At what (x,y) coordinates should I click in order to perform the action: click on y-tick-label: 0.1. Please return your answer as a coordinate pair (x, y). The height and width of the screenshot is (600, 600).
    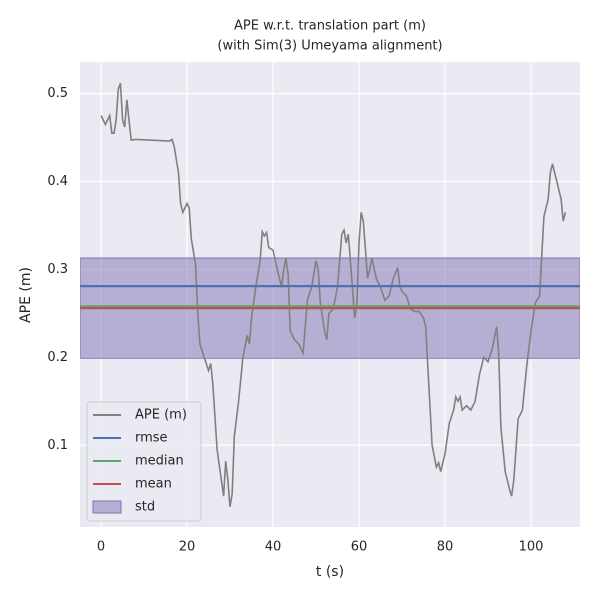
    Looking at the image, I should click on (57, 445).